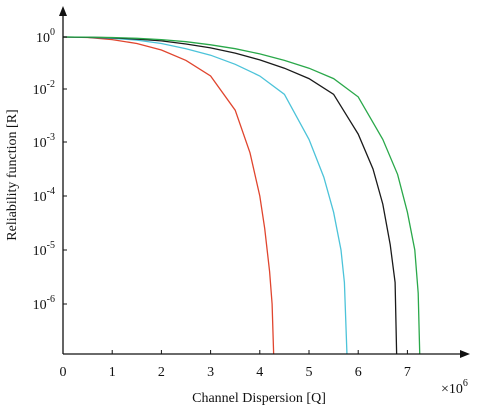  I want to click on x-tick-label: 7, so click(407, 372).